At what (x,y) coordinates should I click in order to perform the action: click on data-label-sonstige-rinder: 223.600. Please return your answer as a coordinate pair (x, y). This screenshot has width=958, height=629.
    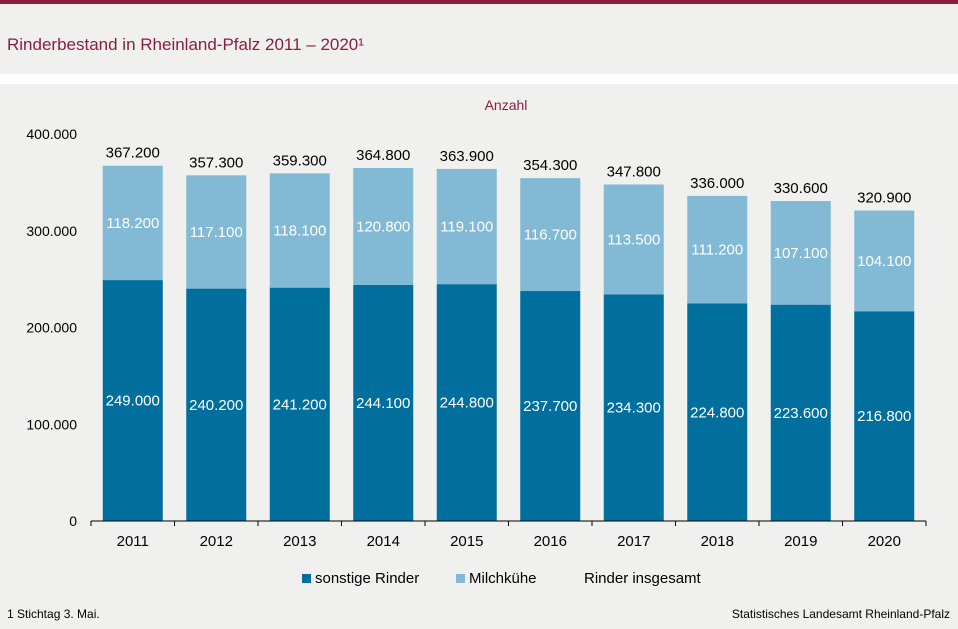
    Looking at the image, I should click on (801, 413).